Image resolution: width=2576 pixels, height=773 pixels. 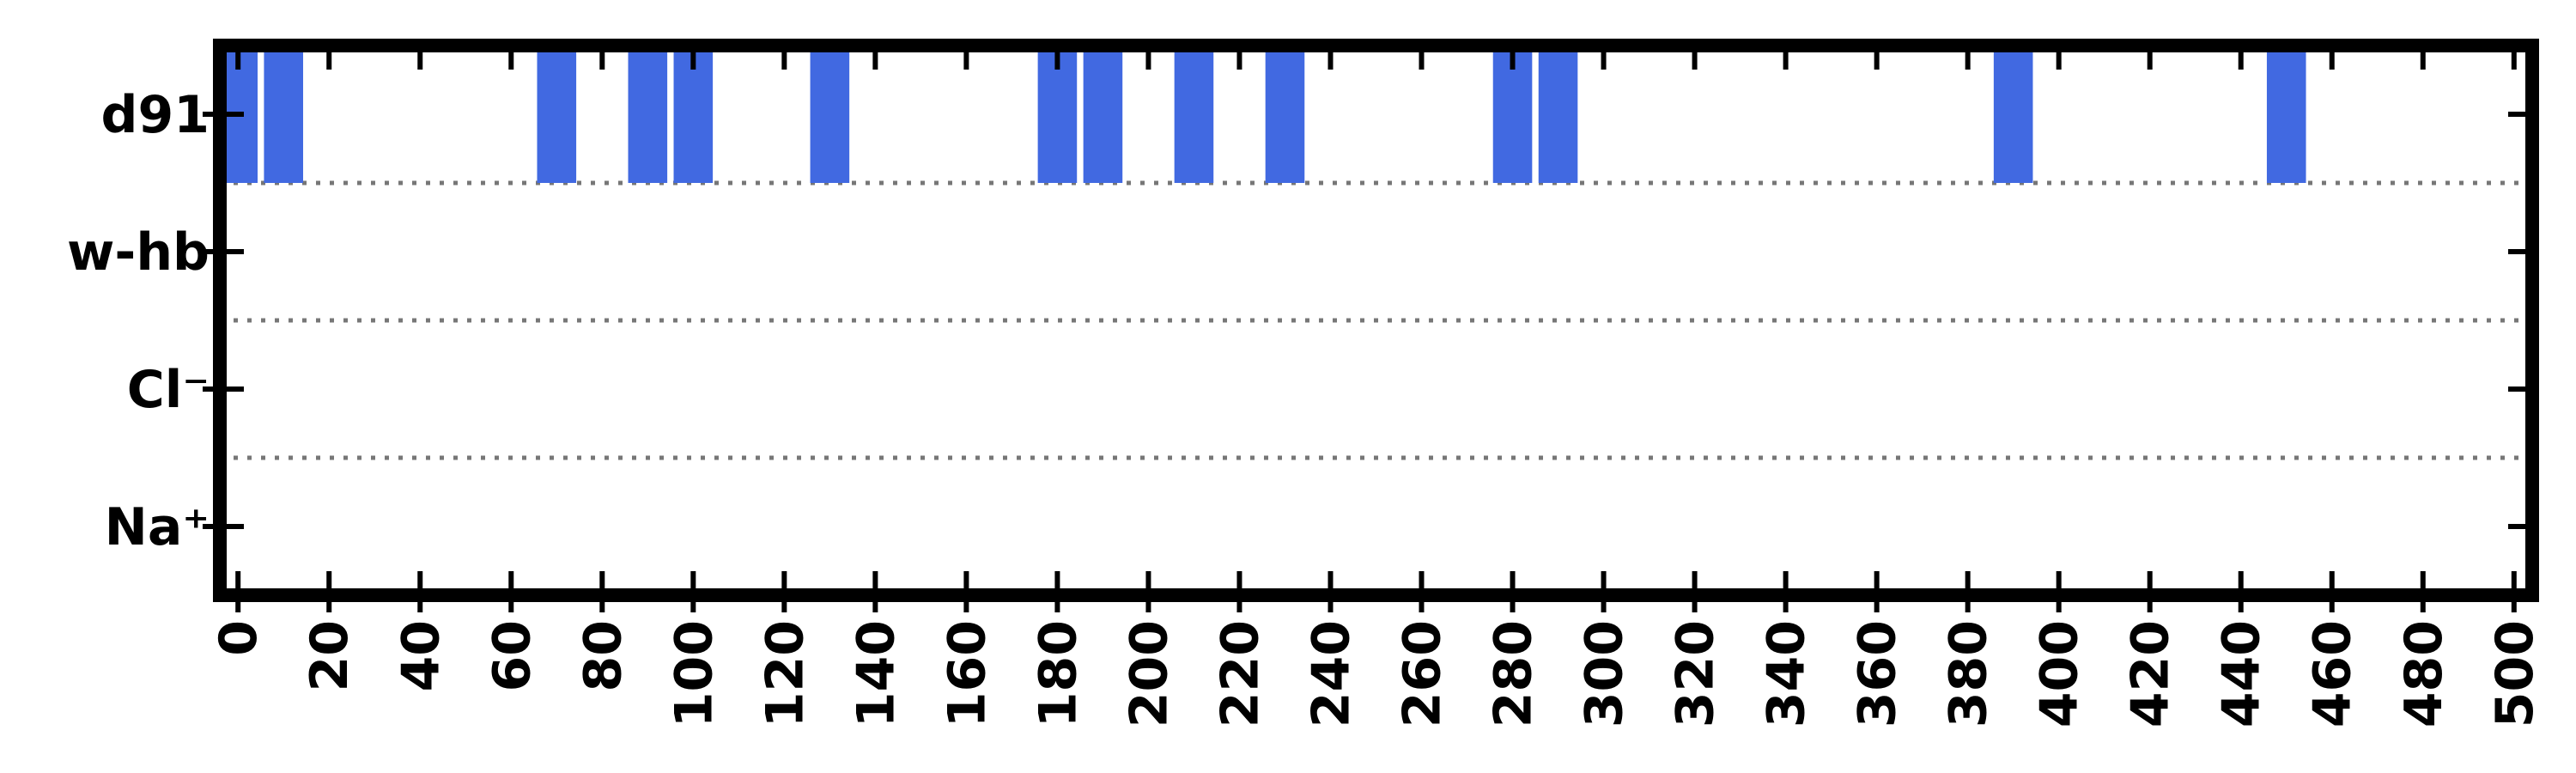 What do you see at coordinates (2515, 673) in the screenshot?
I see `x-tick-label: 500` at bounding box center [2515, 673].